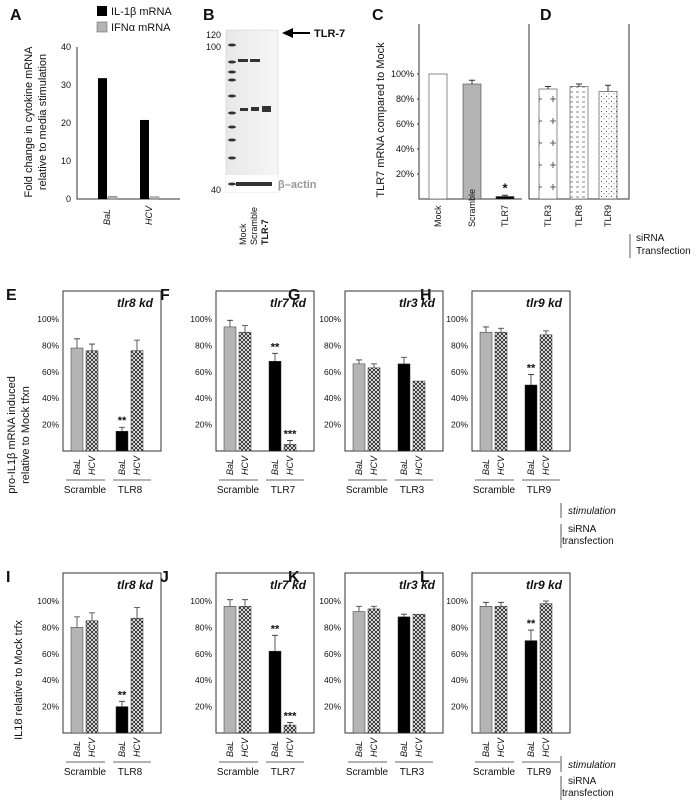  I want to click on kd-title-j: tlr7 kd, so click(288, 585).